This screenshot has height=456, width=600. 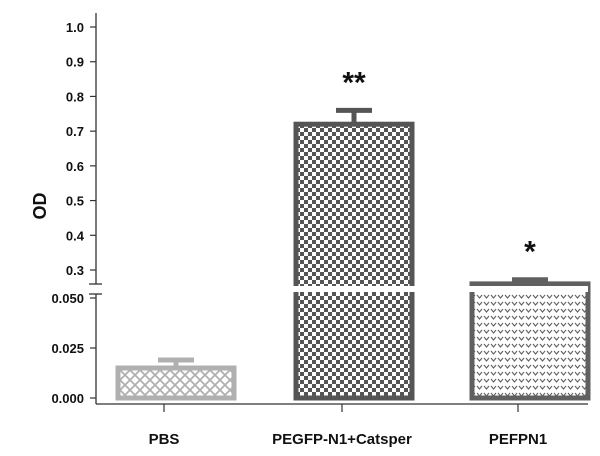 What do you see at coordinates (67, 348) in the screenshot?
I see `y-tick-label: 0.025` at bounding box center [67, 348].